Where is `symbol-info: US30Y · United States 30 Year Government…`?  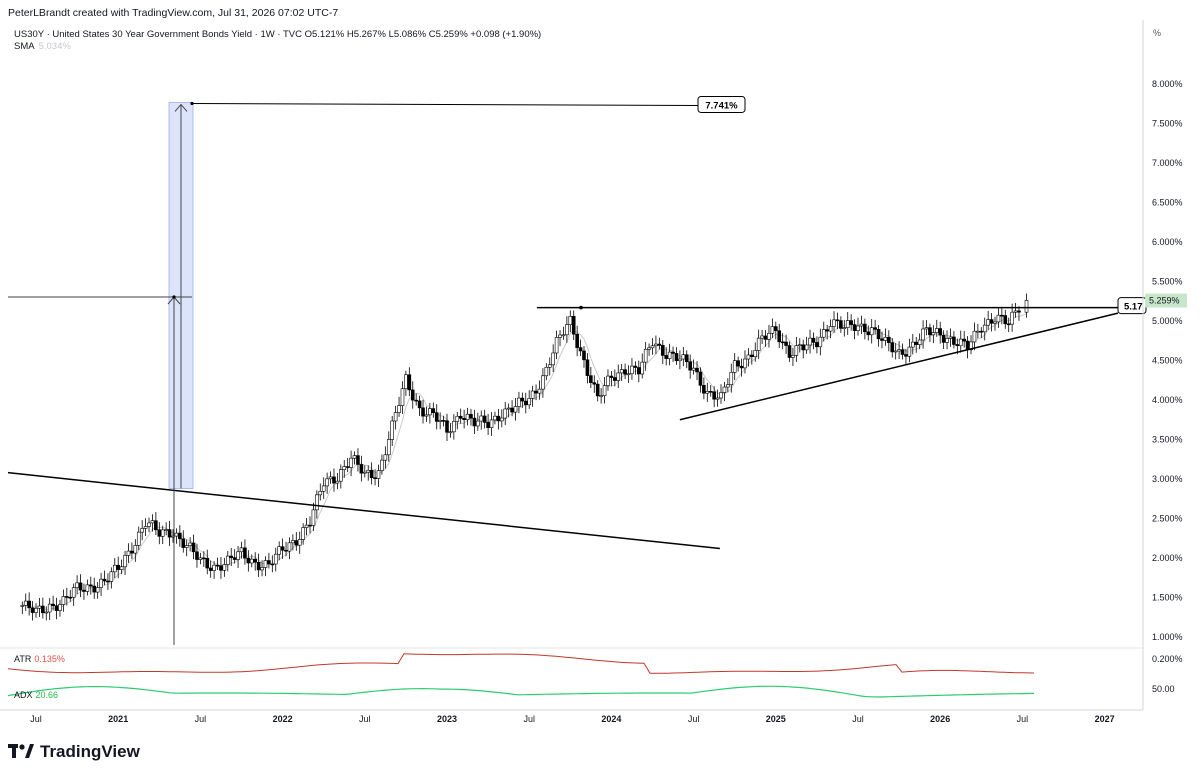
symbol-info: US30Y · United States 30 Year Government… is located at coordinates (278, 34).